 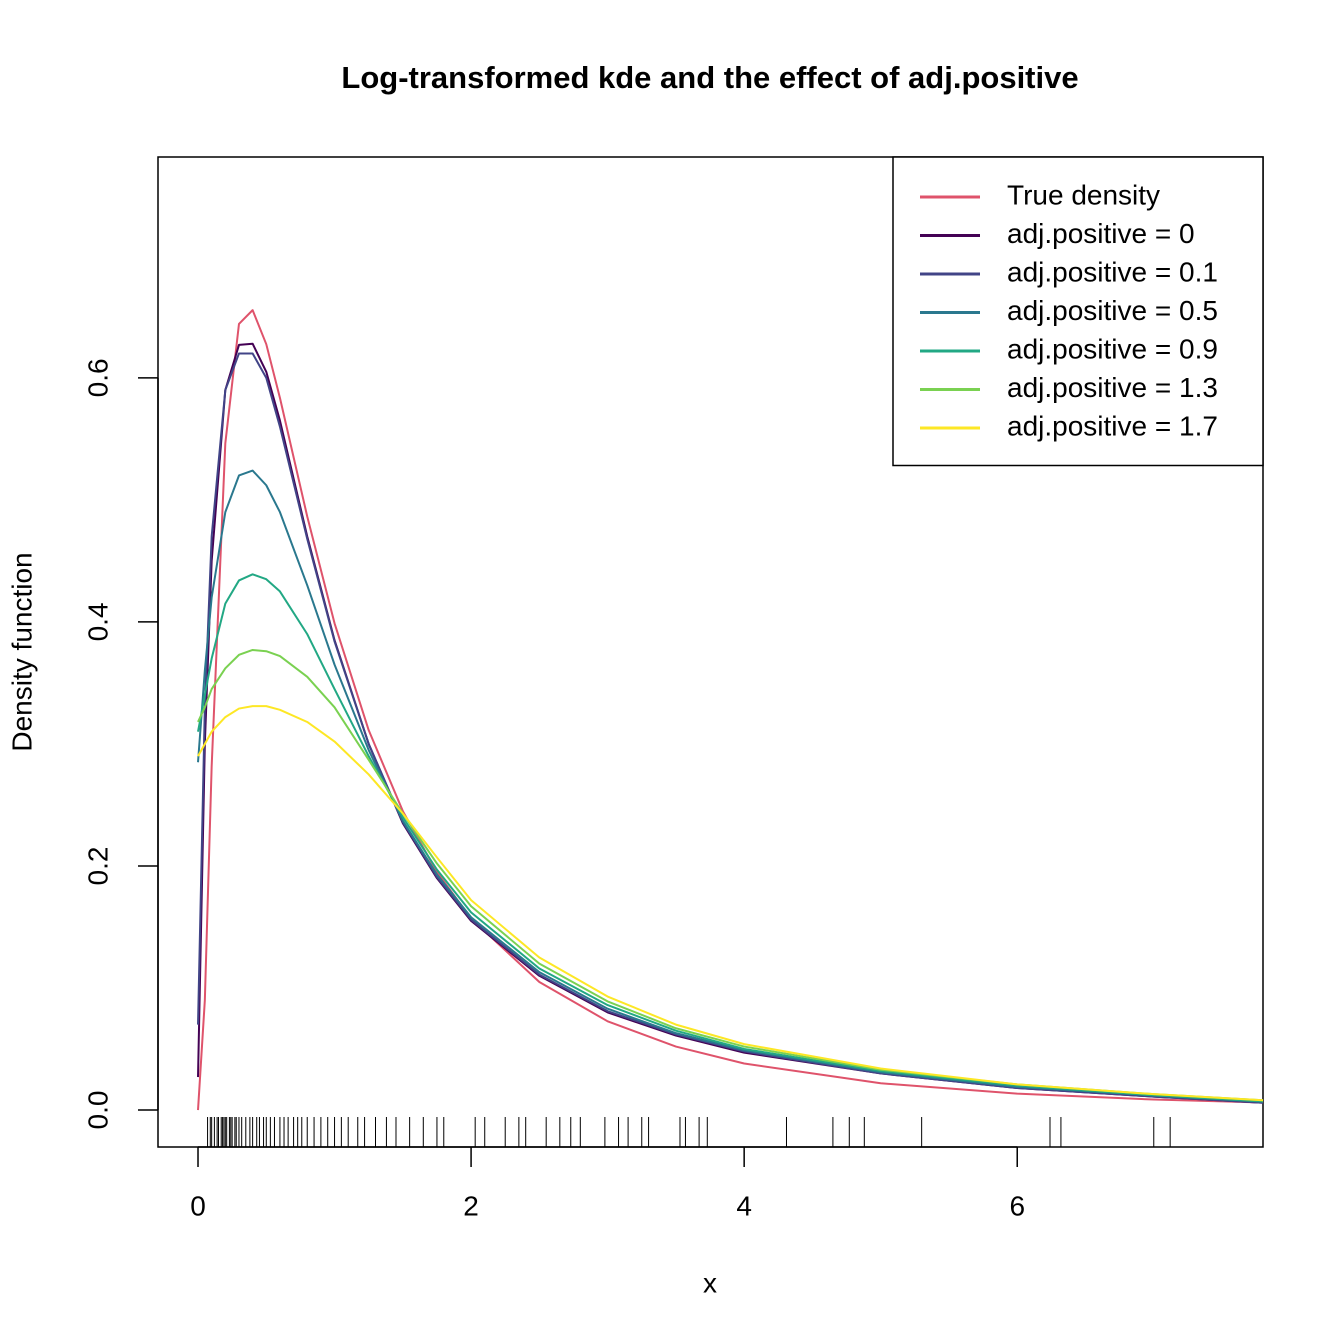 I want to click on y-tick-label: 0.2, so click(x=97, y=866).